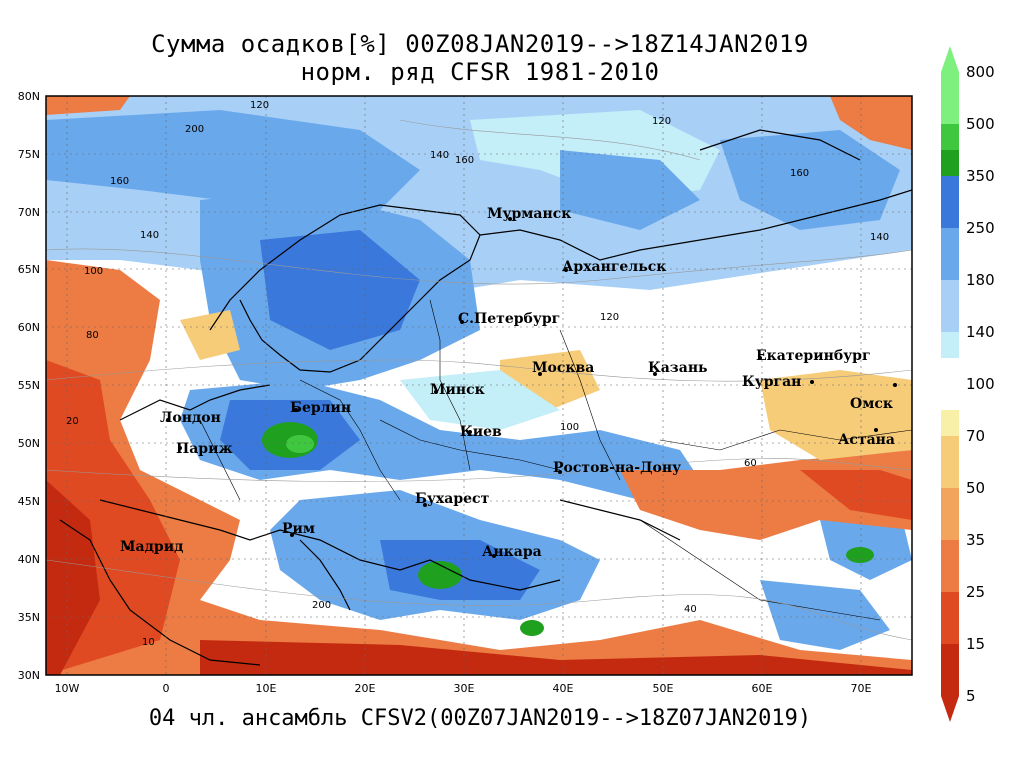 The image size is (1024, 768). I want to click on legend-arrow-up, so click(950, 59).